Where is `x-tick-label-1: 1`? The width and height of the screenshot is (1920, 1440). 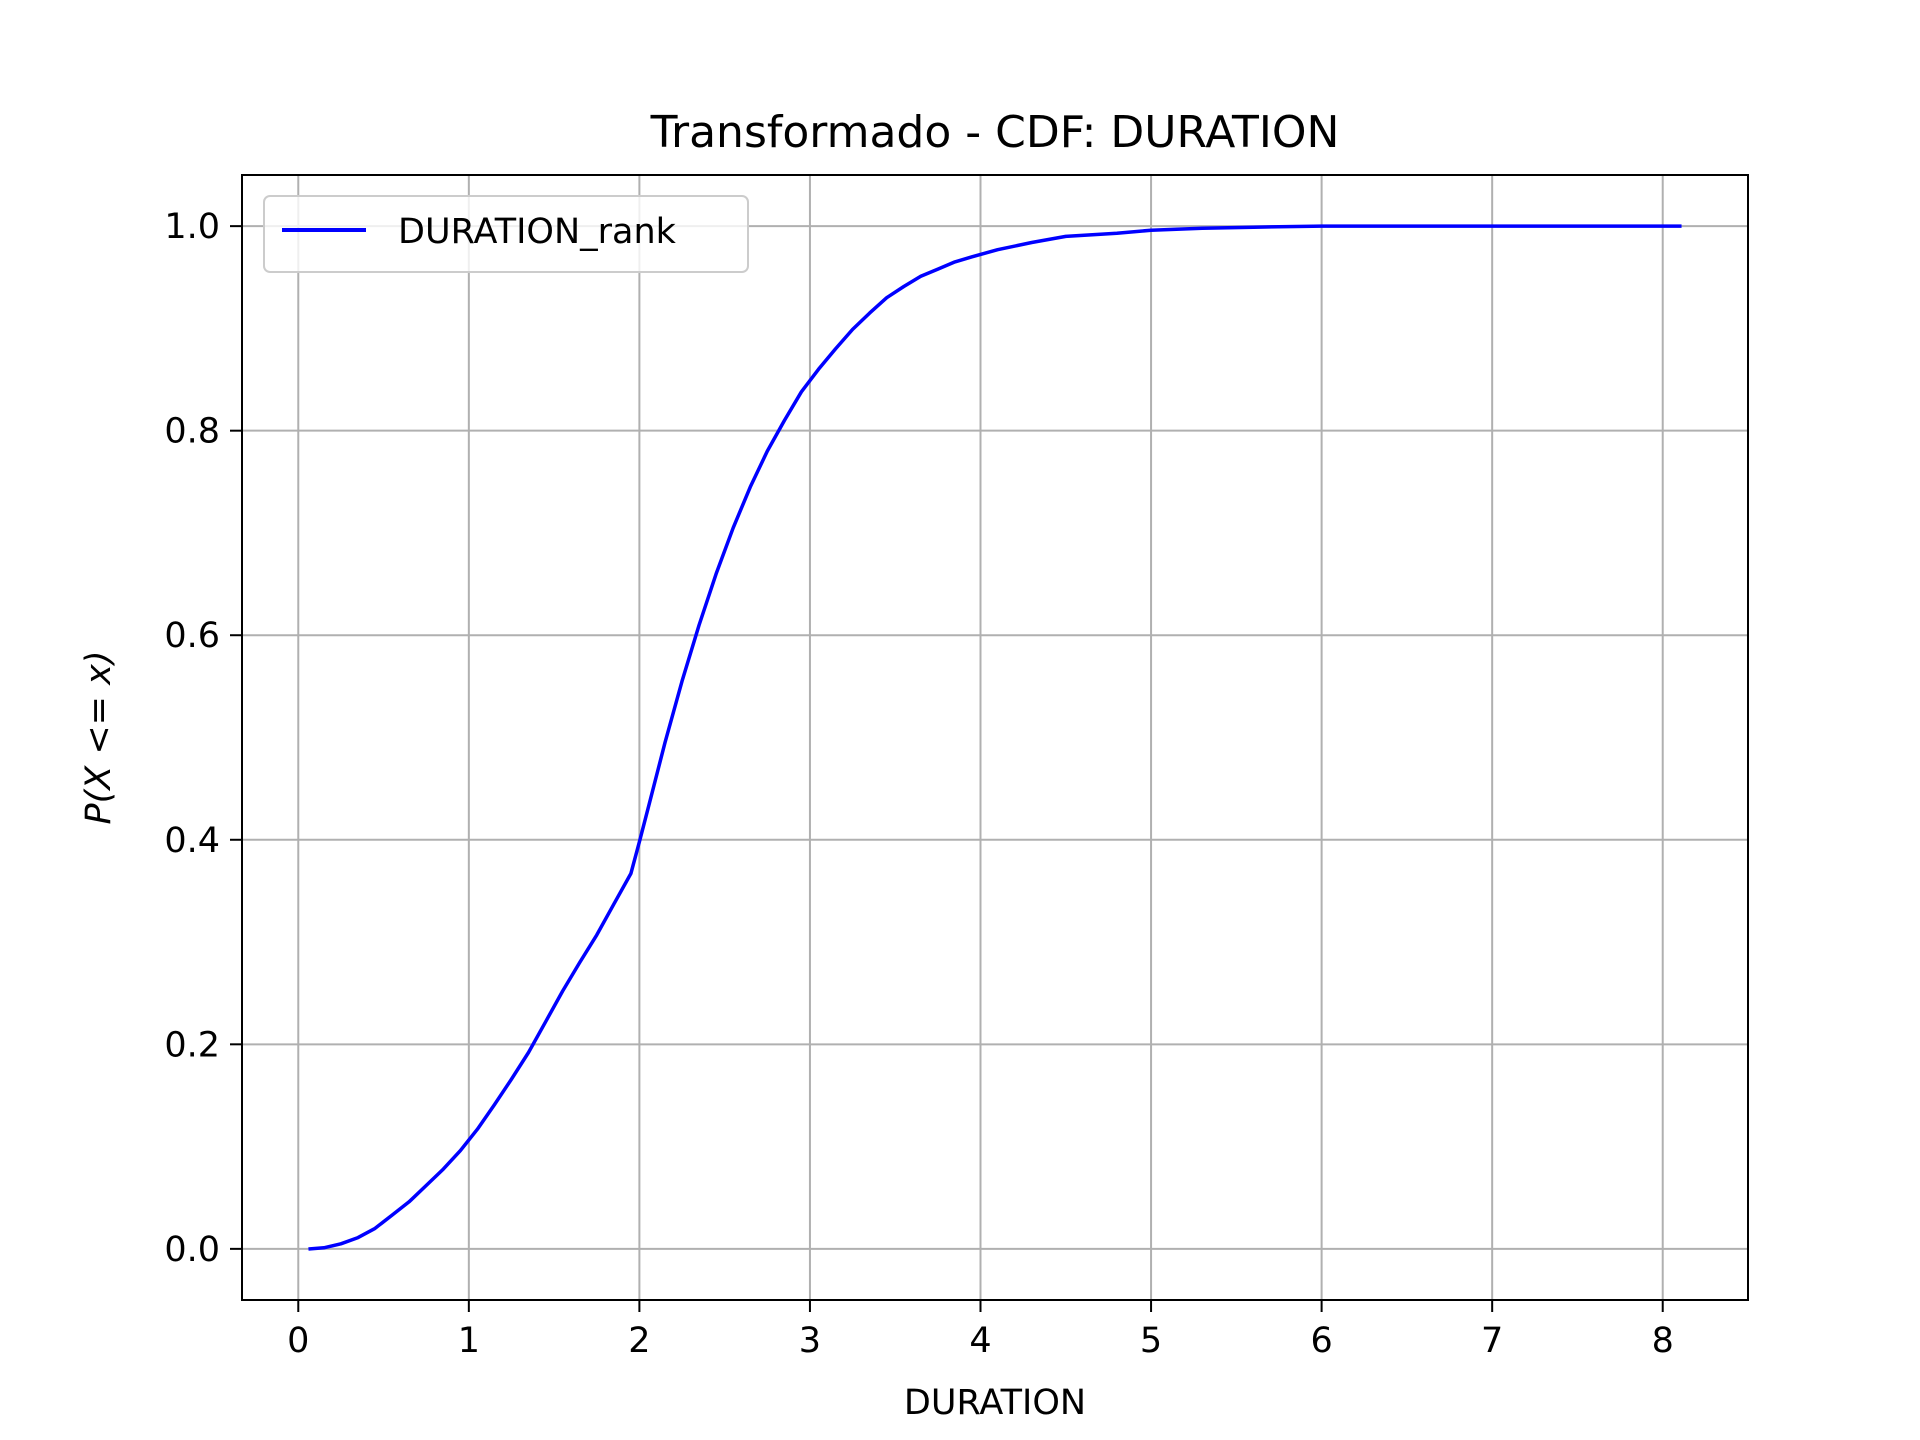 x-tick-label-1: 1 is located at coordinates (469, 1341).